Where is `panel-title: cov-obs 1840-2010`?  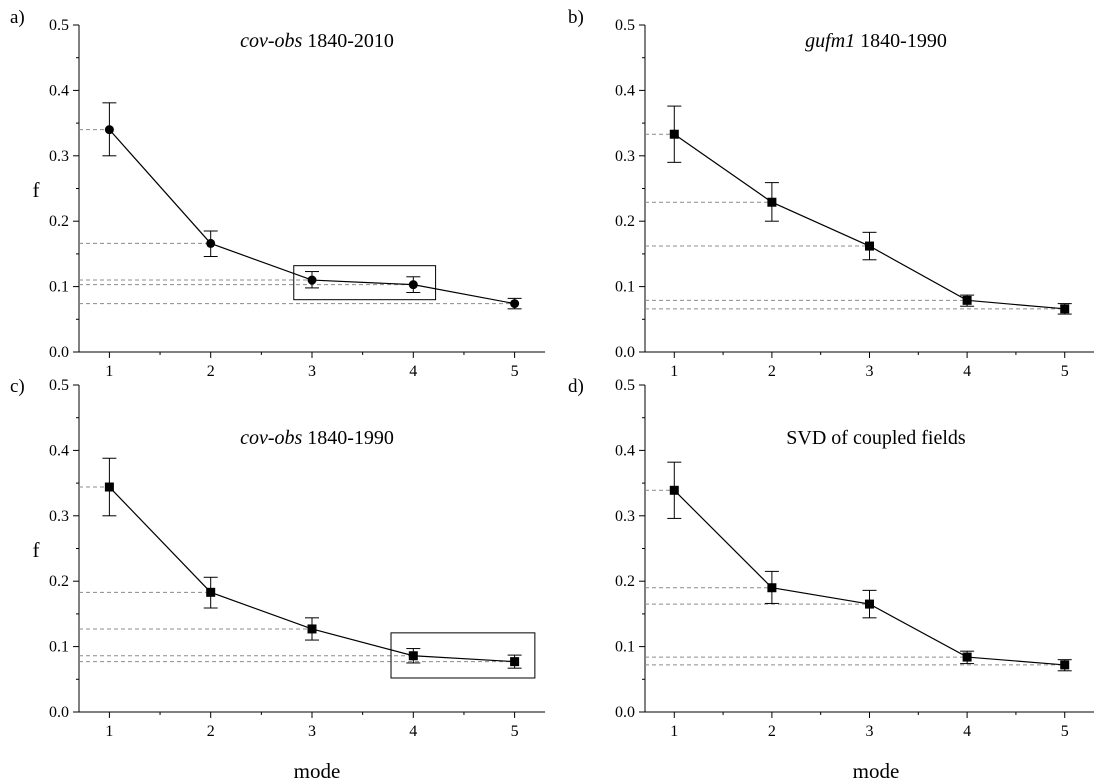 panel-title: cov-obs 1840-2010 is located at coordinates (317, 41).